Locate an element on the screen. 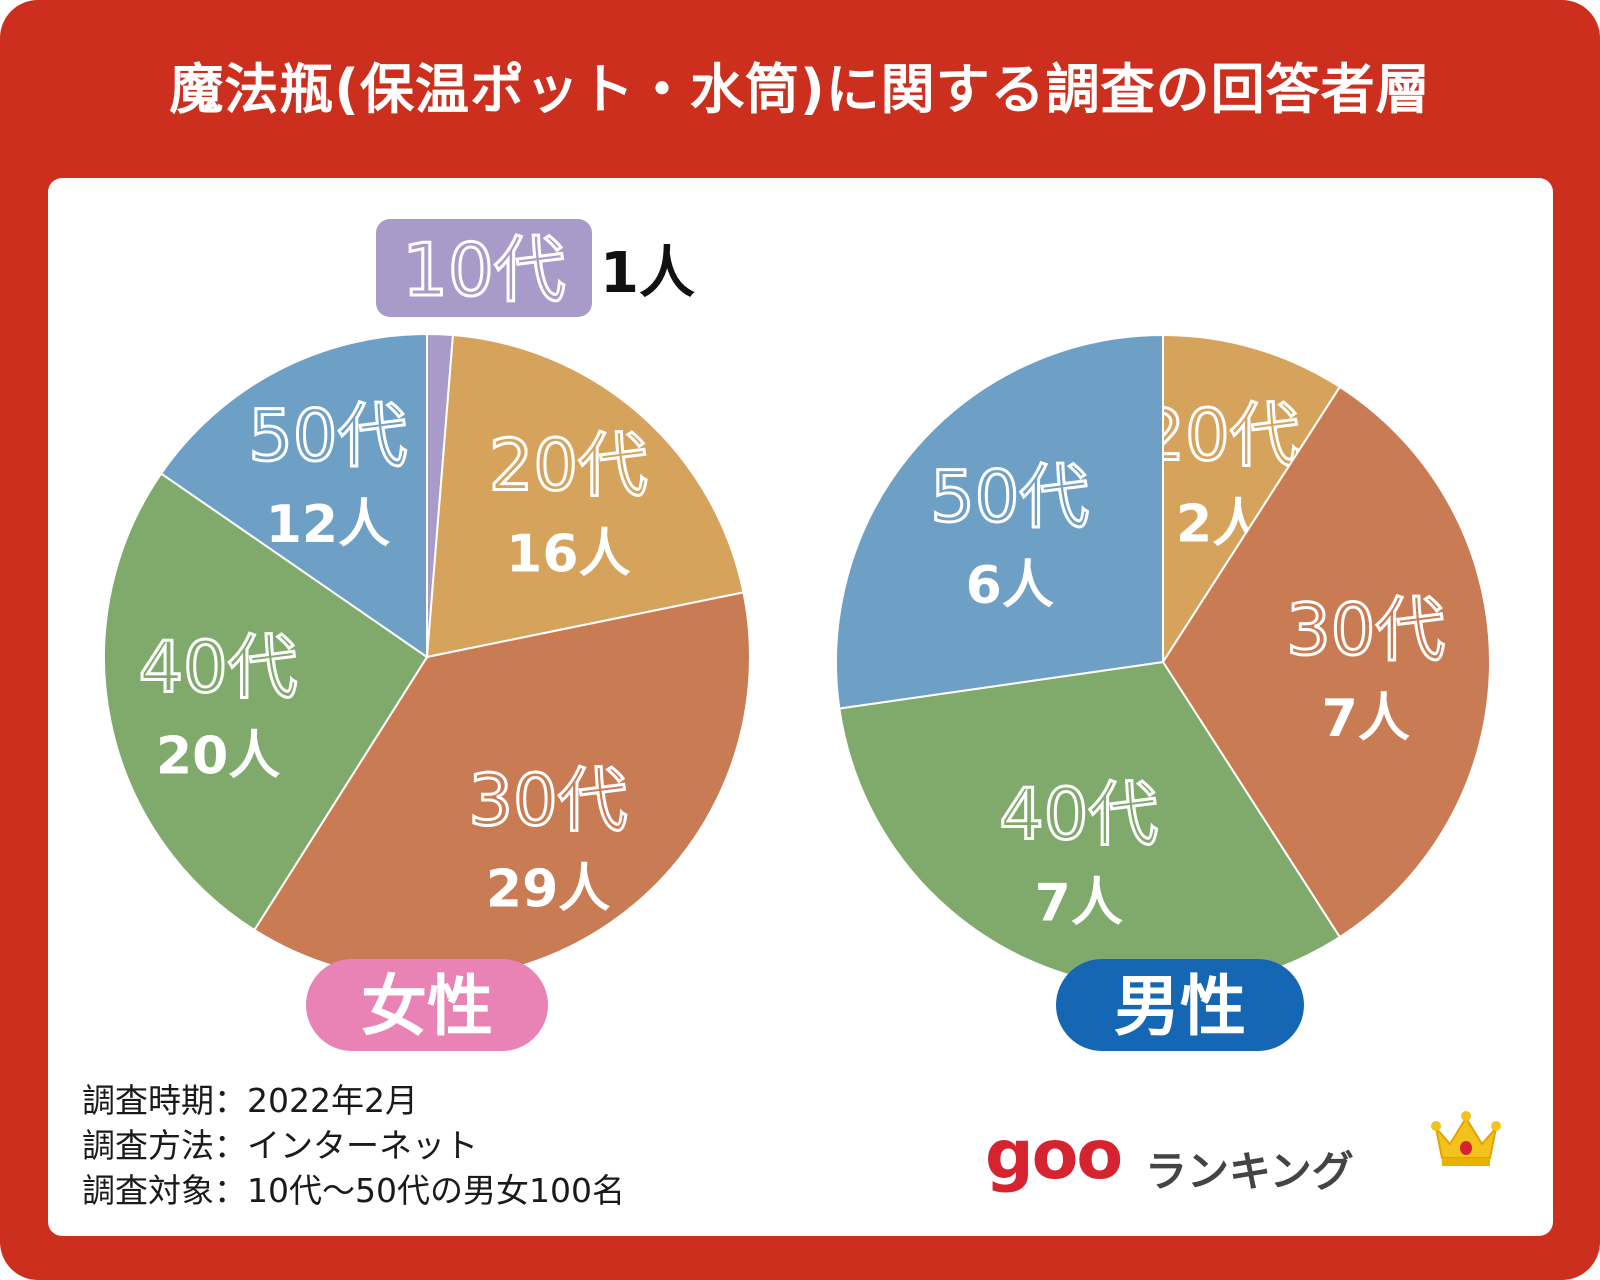 This screenshot has width=1600, height=1280. gender-label: 女性 is located at coordinates (427, 1006).